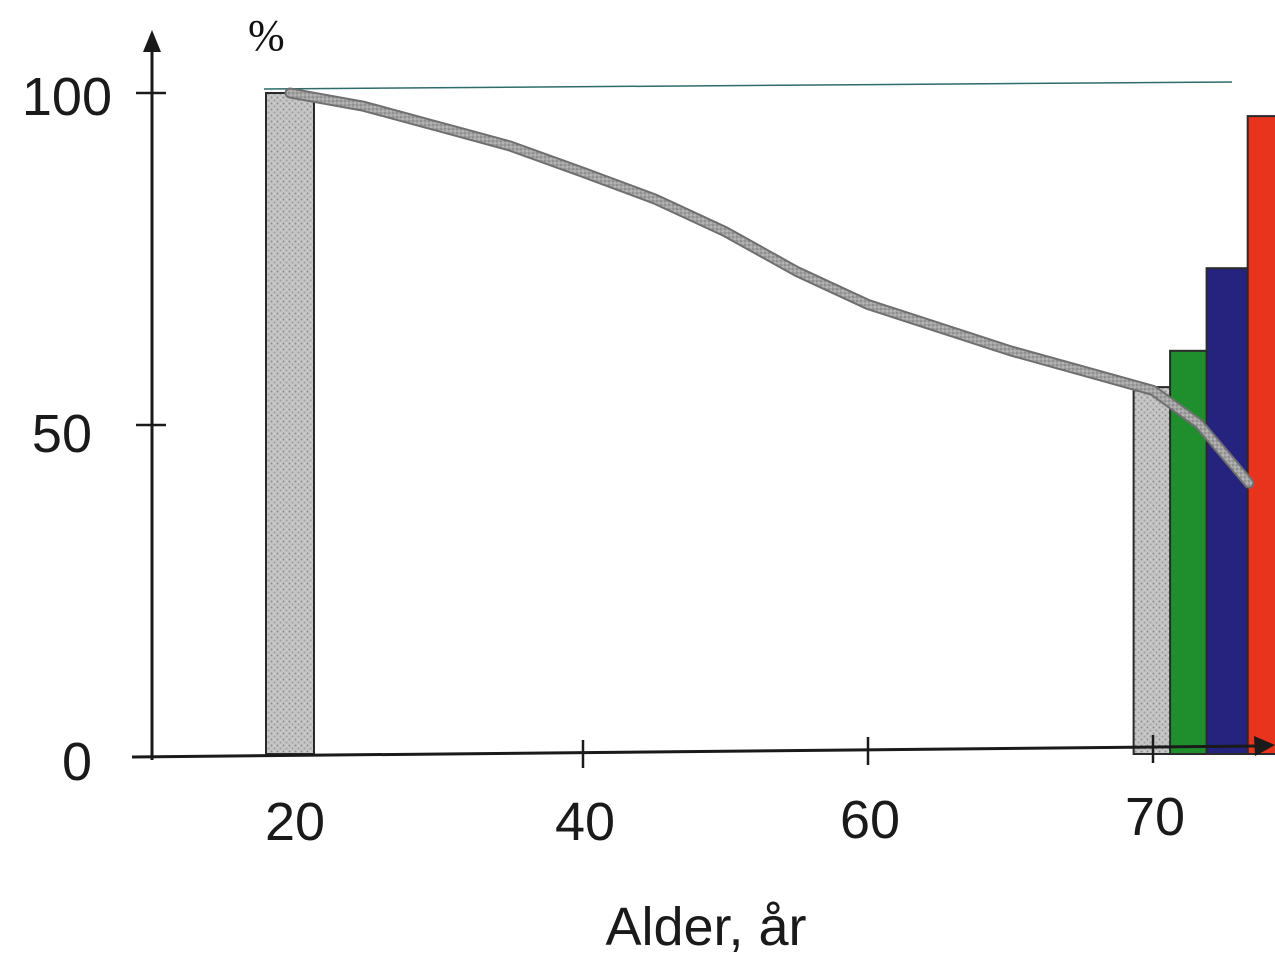 This screenshot has height=955, width=1275. Describe the element at coordinates (748, 85) in the screenshot. I see `reference-line` at that location.